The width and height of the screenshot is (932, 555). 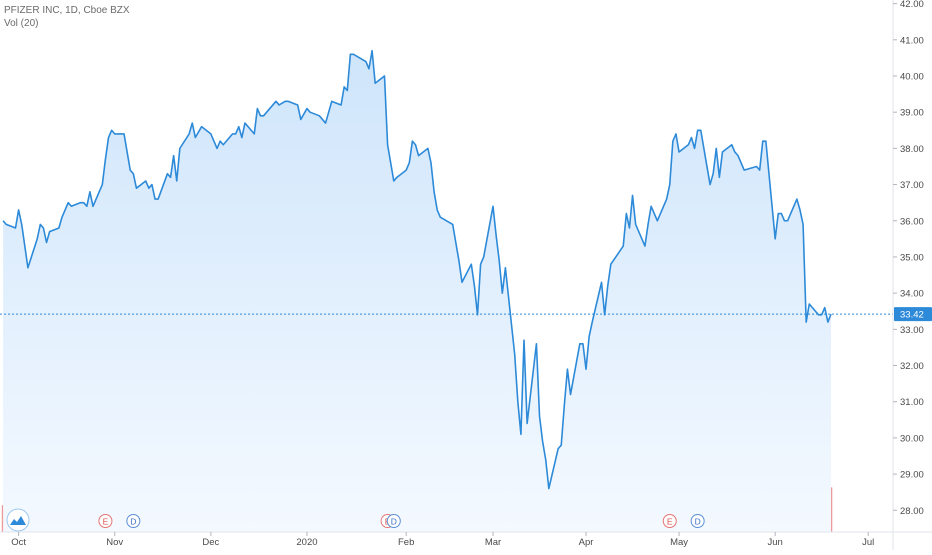 I want to click on y-tick-label: 42.00, so click(x=912, y=5).